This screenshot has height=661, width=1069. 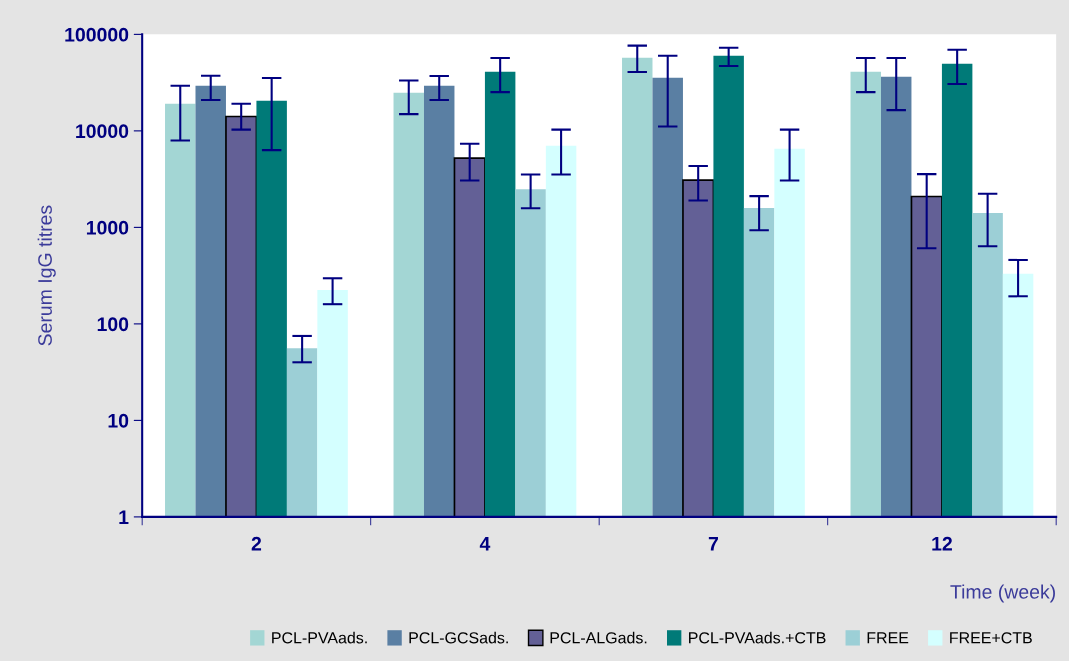 I want to click on y-tick-label: 10, so click(x=118, y=420).